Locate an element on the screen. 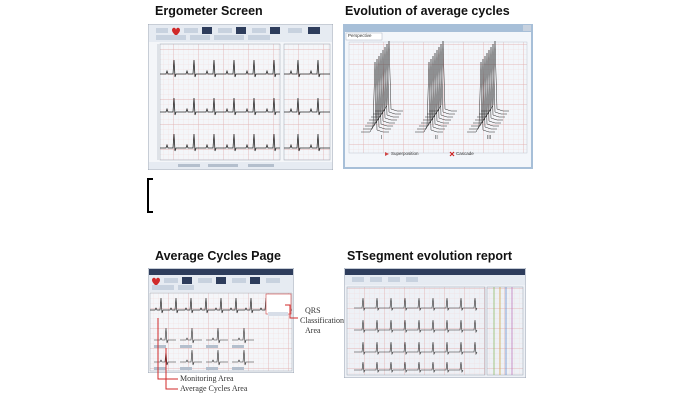 The width and height of the screenshot is (700, 400). monitoring-area-callout: Monitoring Area is located at coordinates (207, 378).